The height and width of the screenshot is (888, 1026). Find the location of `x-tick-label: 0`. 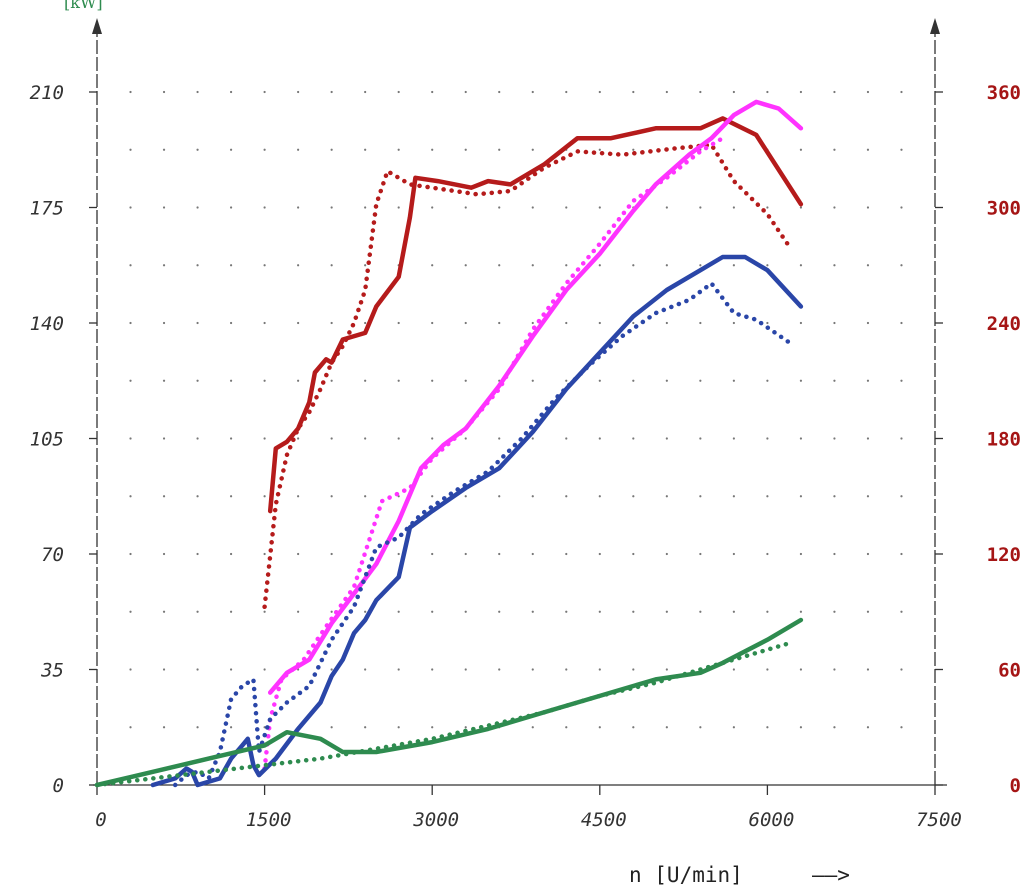

x-tick-label: 0 is located at coordinates (100, 820).